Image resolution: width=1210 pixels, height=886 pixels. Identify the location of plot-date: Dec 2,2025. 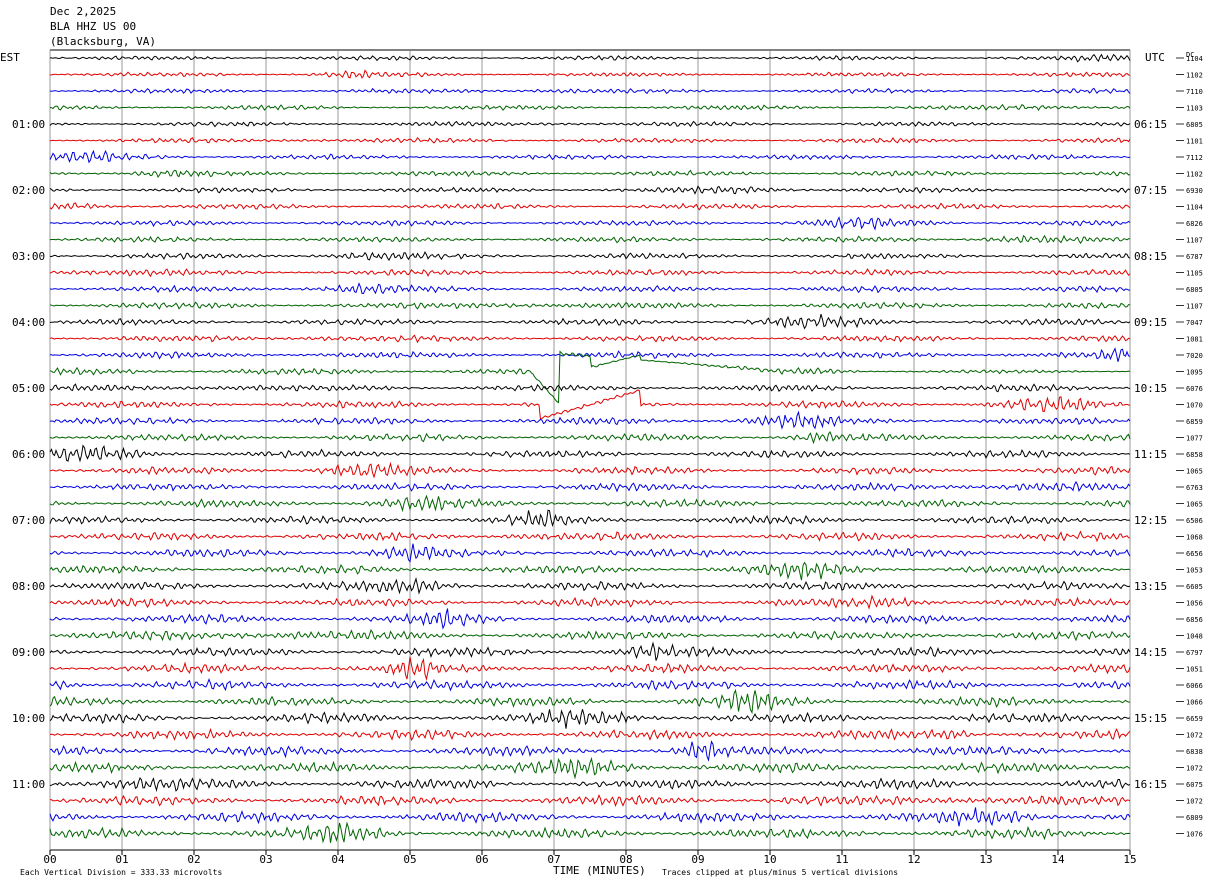
(83, 11).